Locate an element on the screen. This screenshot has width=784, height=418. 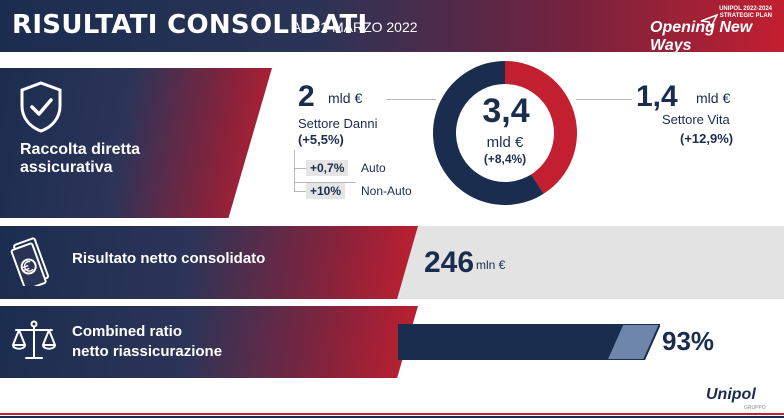
plan-mini-line-1: UNIPOL 2022-2024 is located at coordinates (745, 9).